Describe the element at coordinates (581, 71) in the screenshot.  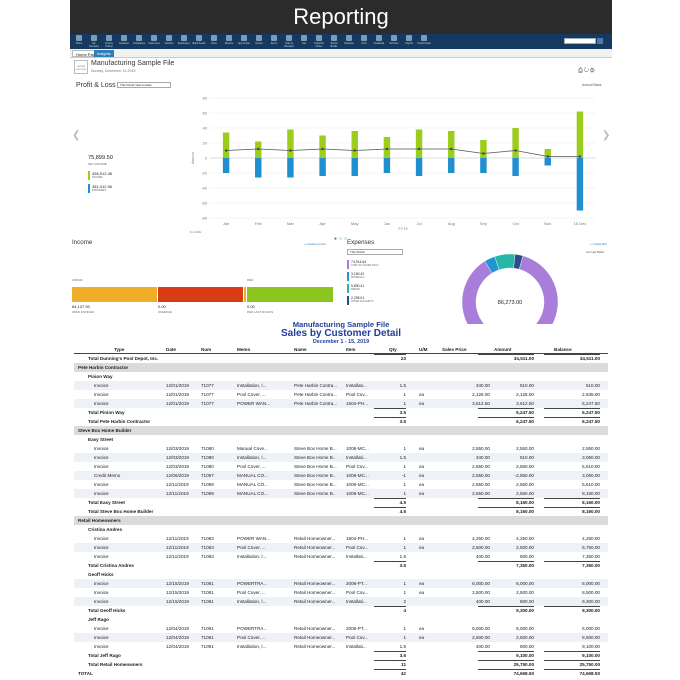
I see `print-icon: ⎙` at that location.